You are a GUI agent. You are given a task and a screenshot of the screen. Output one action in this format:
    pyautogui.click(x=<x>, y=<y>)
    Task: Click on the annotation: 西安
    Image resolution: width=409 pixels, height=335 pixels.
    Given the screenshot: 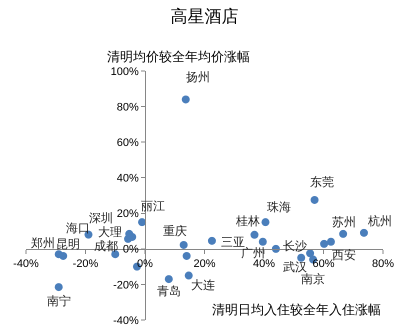 What is the action you would take?
    pyautogui.click(x=344, y=255)
    